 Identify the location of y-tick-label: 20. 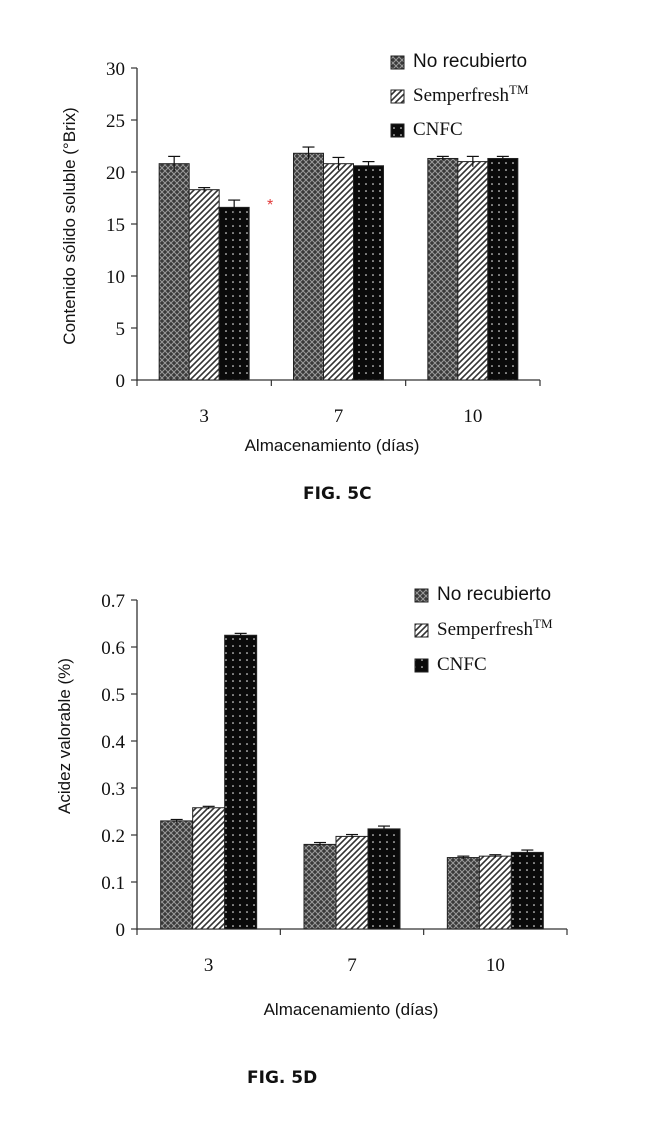
(115, 173).